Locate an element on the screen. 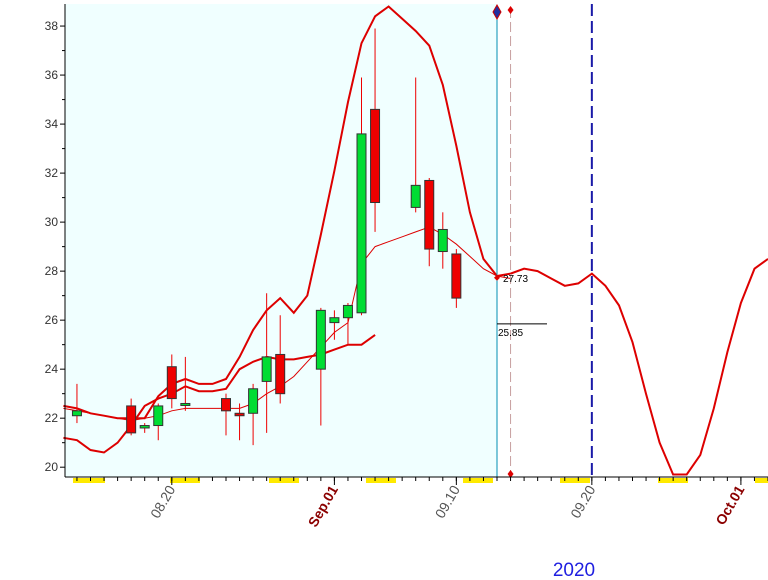 This screenshot has height=580, width=768. projection-diamond-top is located at coordinates (510, 10).